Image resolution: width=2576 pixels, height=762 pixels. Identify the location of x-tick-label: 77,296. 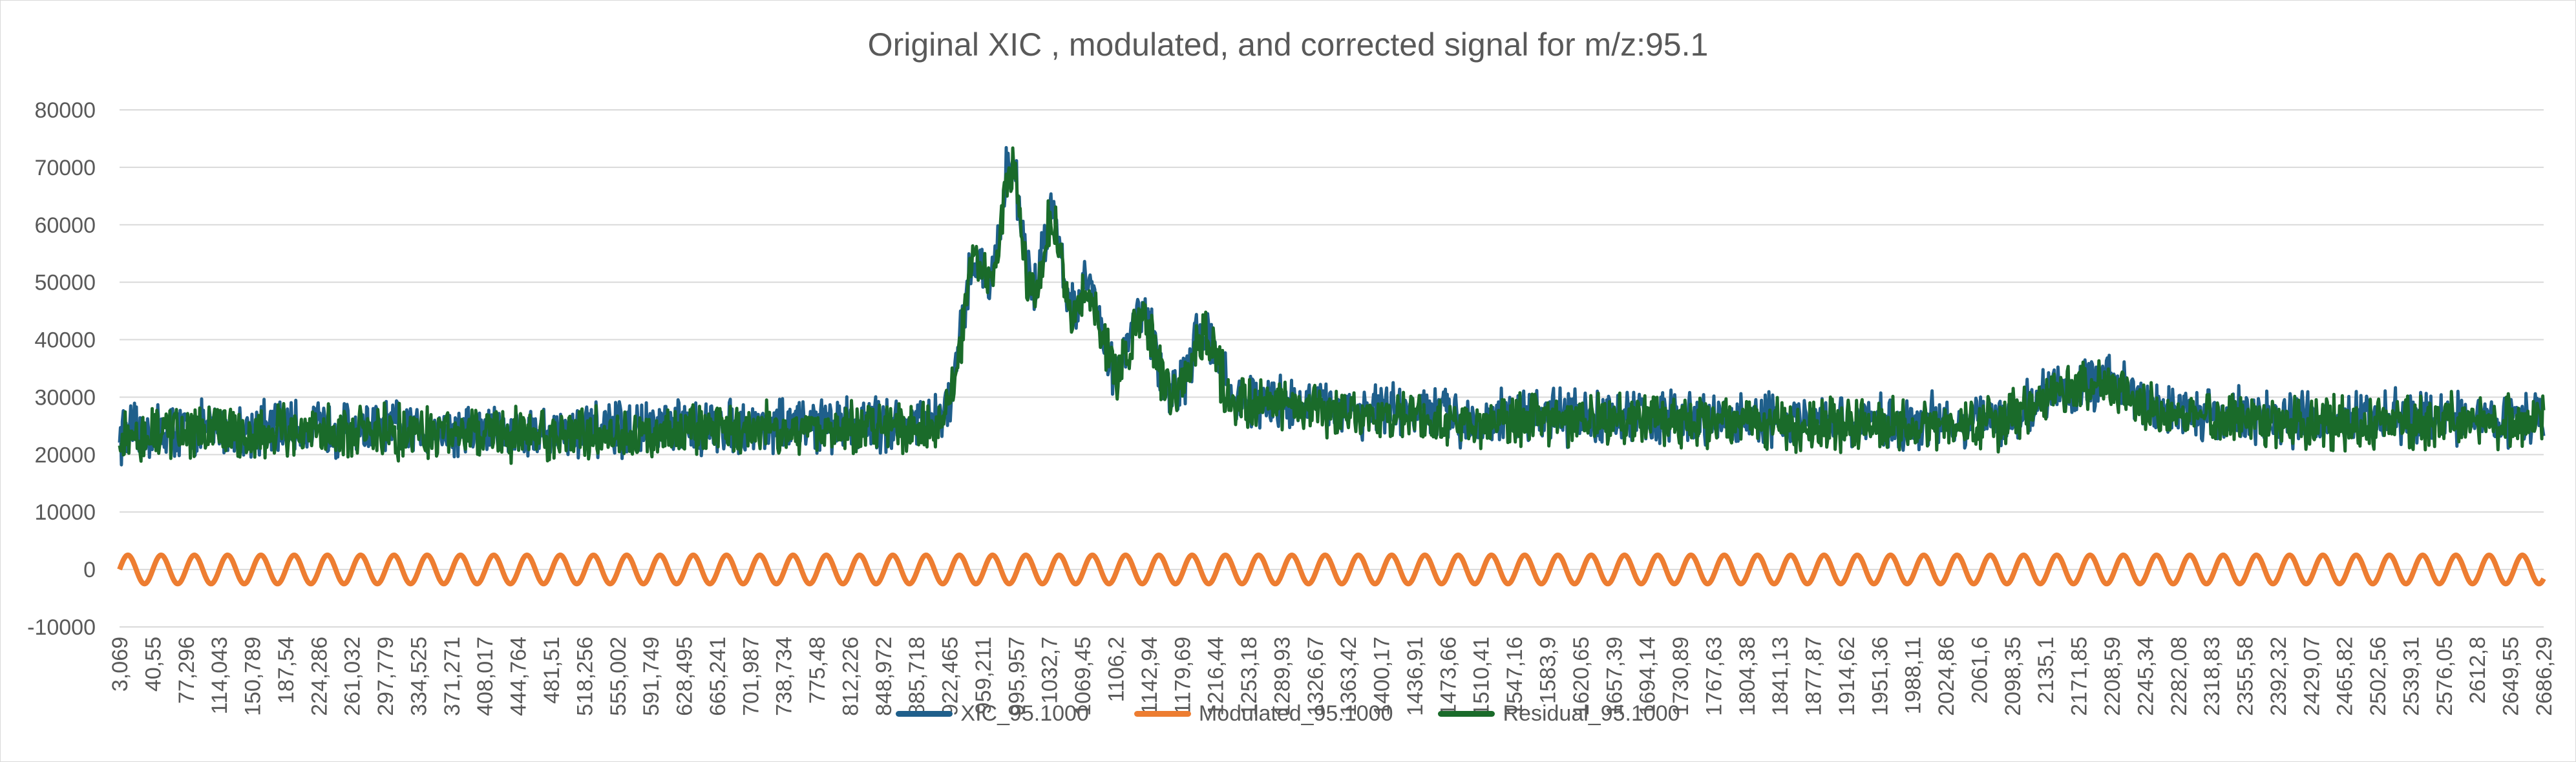
(186, 670).